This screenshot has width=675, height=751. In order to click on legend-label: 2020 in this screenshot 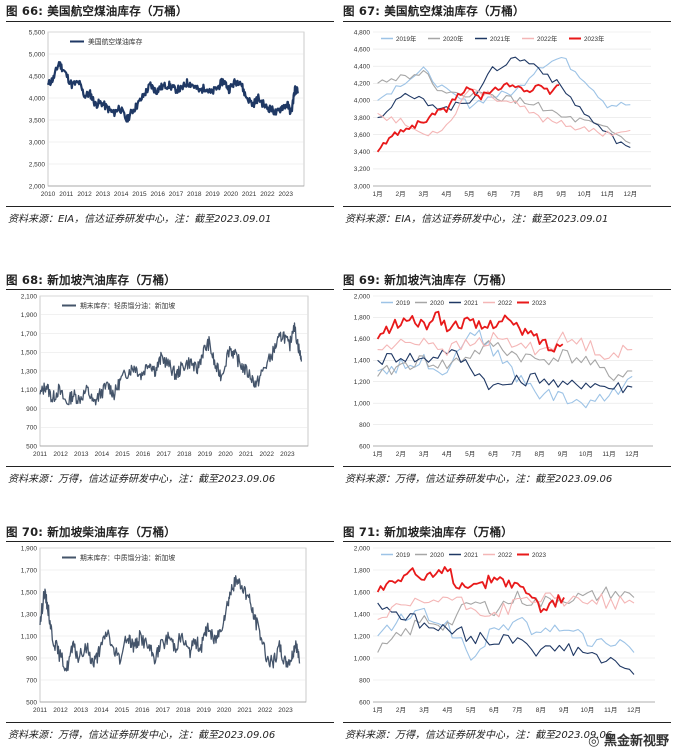, I will do `click(437, 555)`.